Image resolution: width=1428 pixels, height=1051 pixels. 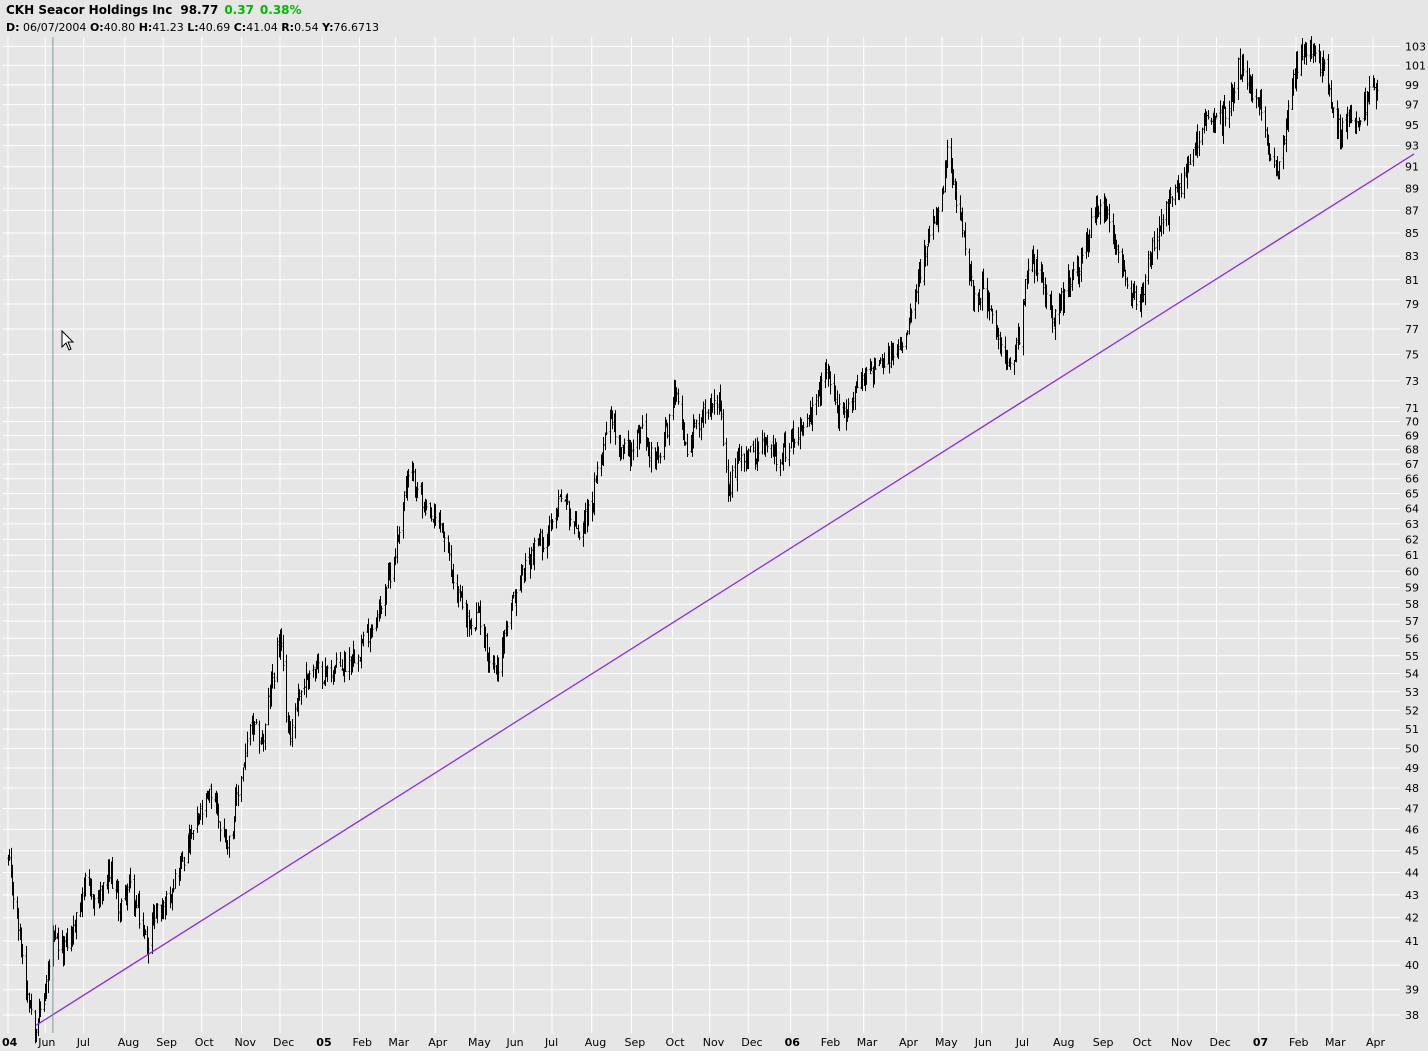 What do you see at coordinates (68, 340) in the screenshot?
I see `mouse-pointer-icon` at bounding box center [68, 340].